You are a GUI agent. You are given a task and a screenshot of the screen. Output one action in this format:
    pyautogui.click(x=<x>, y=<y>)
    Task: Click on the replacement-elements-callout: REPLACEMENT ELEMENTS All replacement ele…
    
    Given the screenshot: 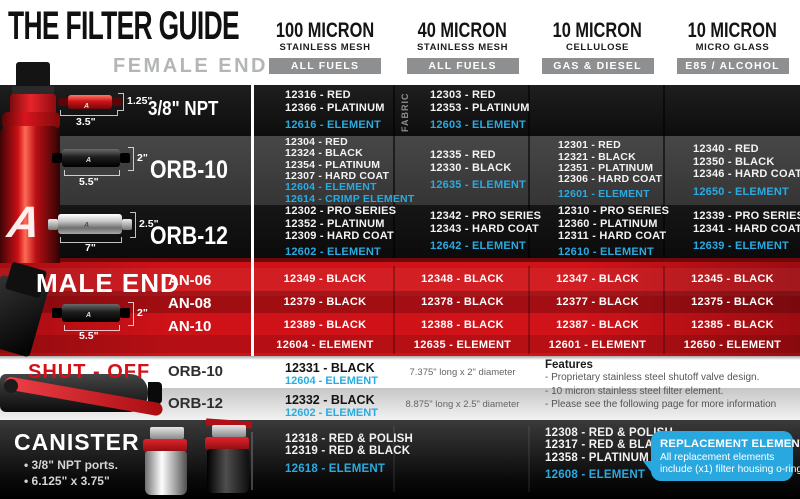 What is the action you would take?
    pyautogui.click(x=725, y=456)
    